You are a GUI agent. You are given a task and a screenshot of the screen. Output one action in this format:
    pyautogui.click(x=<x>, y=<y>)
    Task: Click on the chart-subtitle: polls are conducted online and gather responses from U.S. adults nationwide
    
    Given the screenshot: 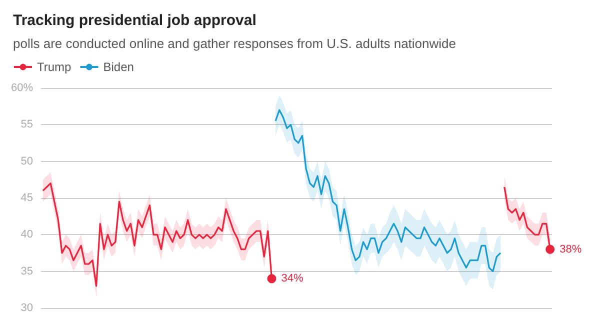 What is the action you would take?
    pyautogui.click(x=234, y=43)
    